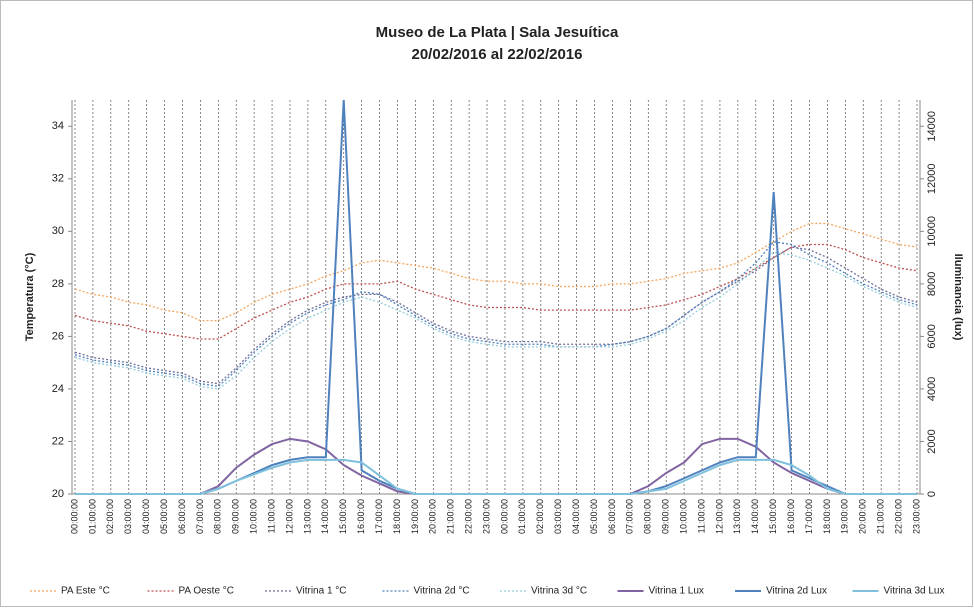 The width and height of the screenshot is (974, 608). Describe the element at coordinates (932, 284) in the screenshot. I see `y2-tick-label: 8000` at that location.